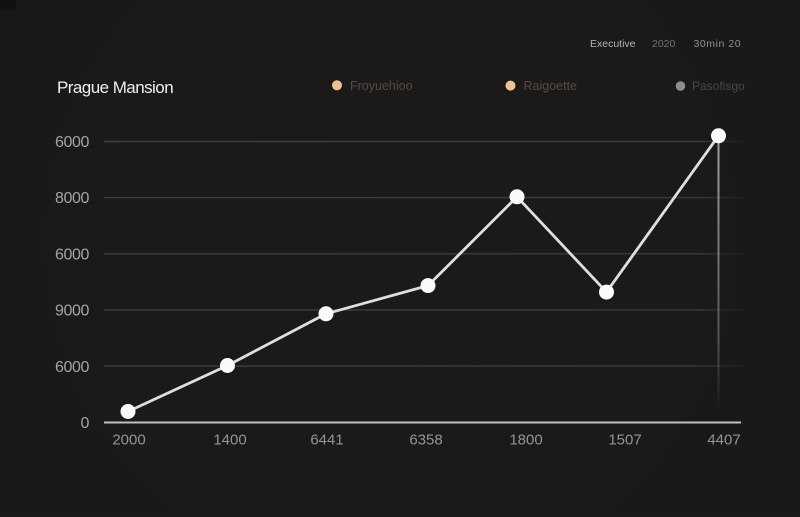 This screenshot has height=517, width=800. Describe the element at coordinates (718, 44) in the screenshot. I see `svg-text: 30min 20` at that location.